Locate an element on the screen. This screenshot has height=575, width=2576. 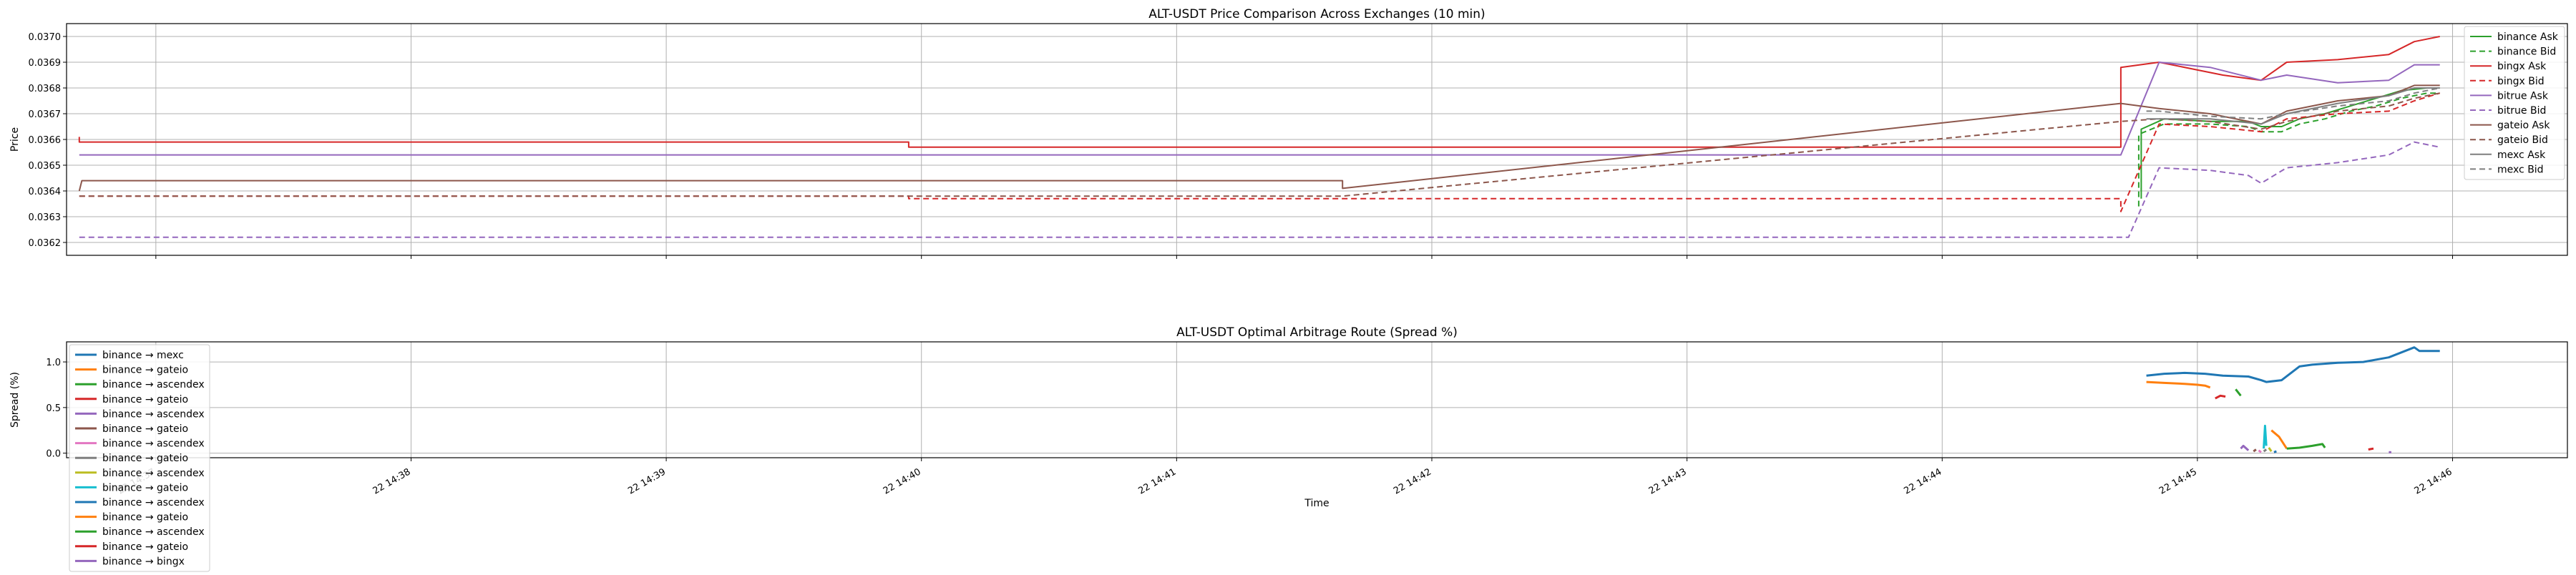
legend-entry: mexc Bid is located at coordinates (2520, 170).